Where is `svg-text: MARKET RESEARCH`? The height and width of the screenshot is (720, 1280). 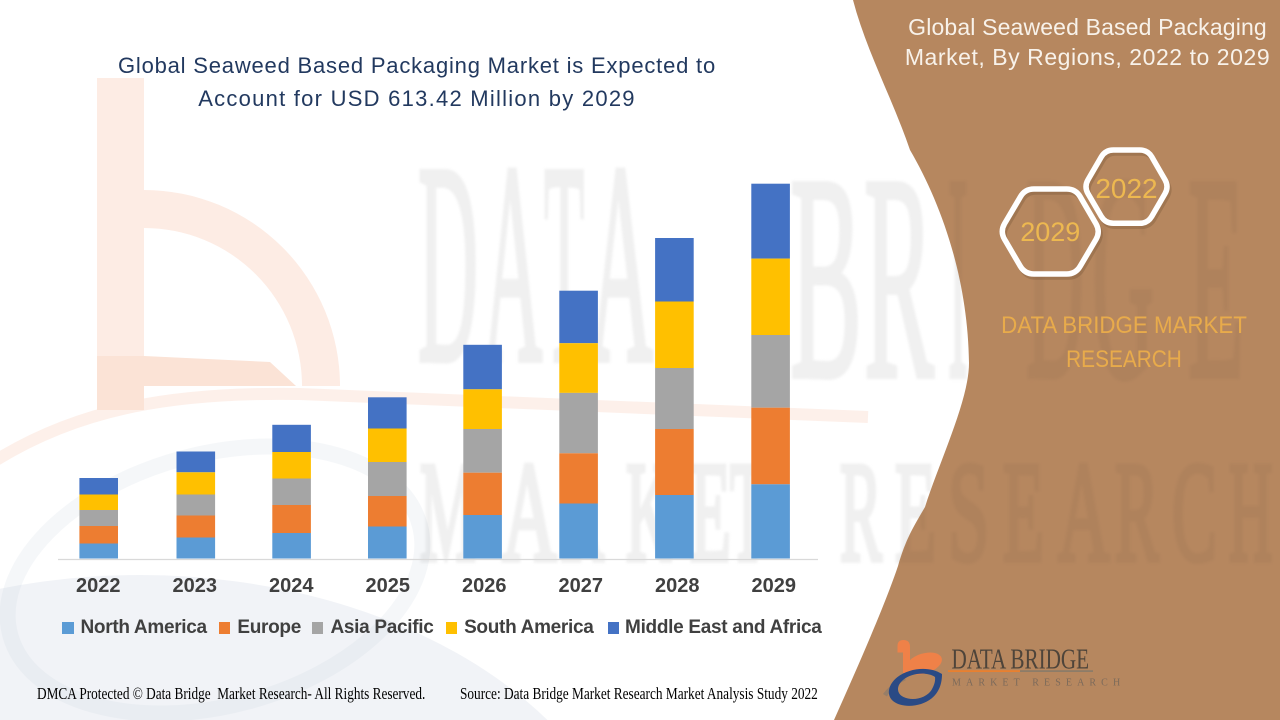 svg-text: MARKET RESEARCH is located at coordinates (1036, 683).